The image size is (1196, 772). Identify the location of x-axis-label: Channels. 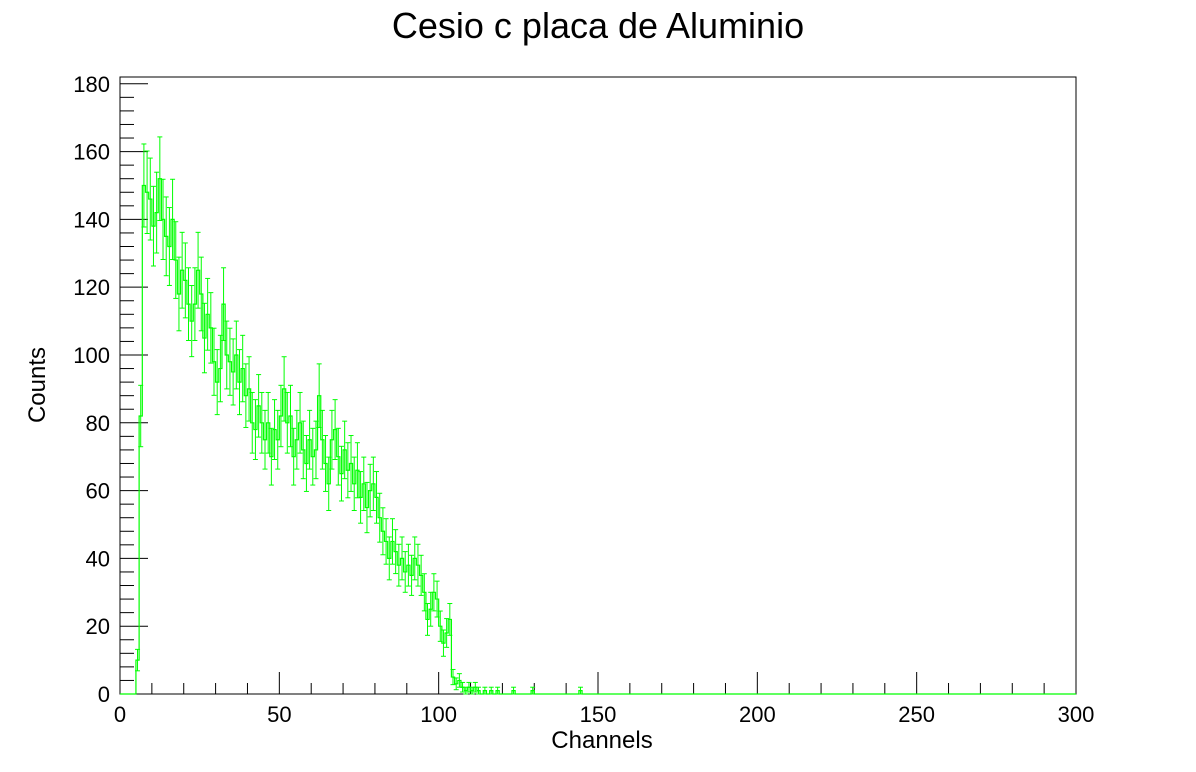
(601, 740).